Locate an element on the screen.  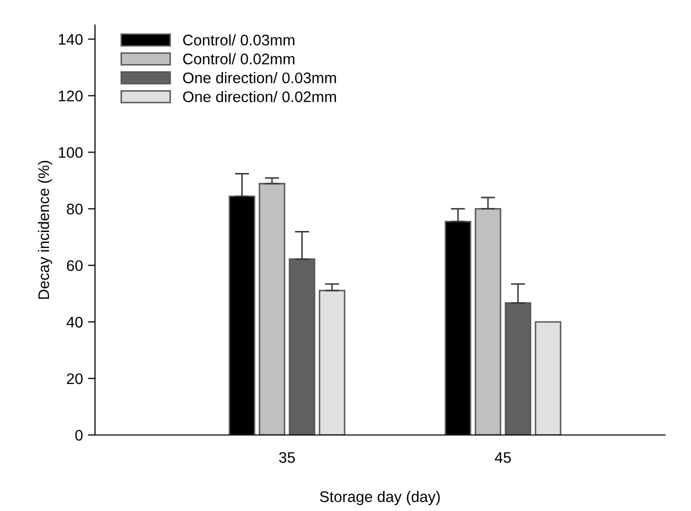
legend-label: Control/ 0.03mm is located at coordinates (238, 40).